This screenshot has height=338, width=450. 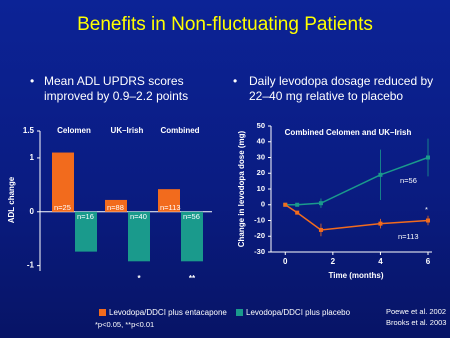 What do you see at coordinates (85, 216) in the screenshot?
I see `n-label: n=16` at bounding box center [85, 216].